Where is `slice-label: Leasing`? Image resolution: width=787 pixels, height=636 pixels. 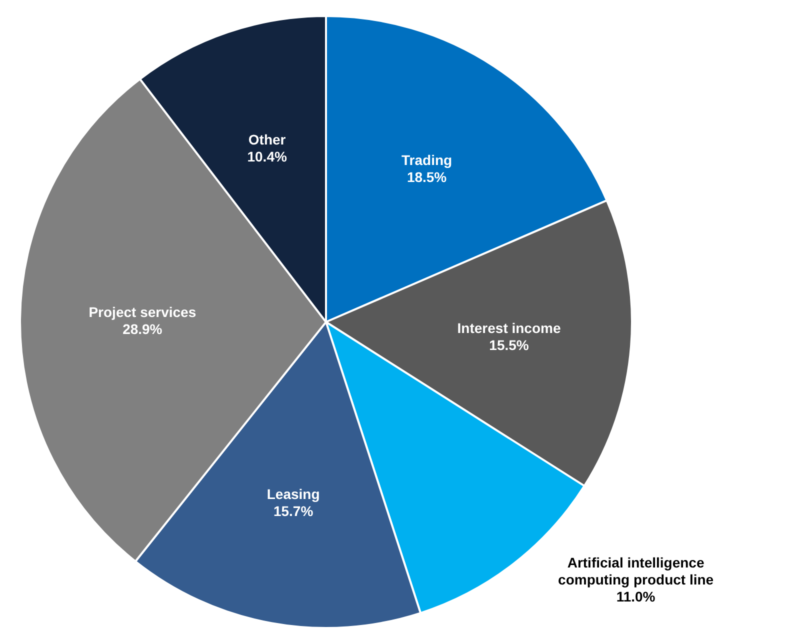
slice-label: Leasing is located at coordinates (293, 494).